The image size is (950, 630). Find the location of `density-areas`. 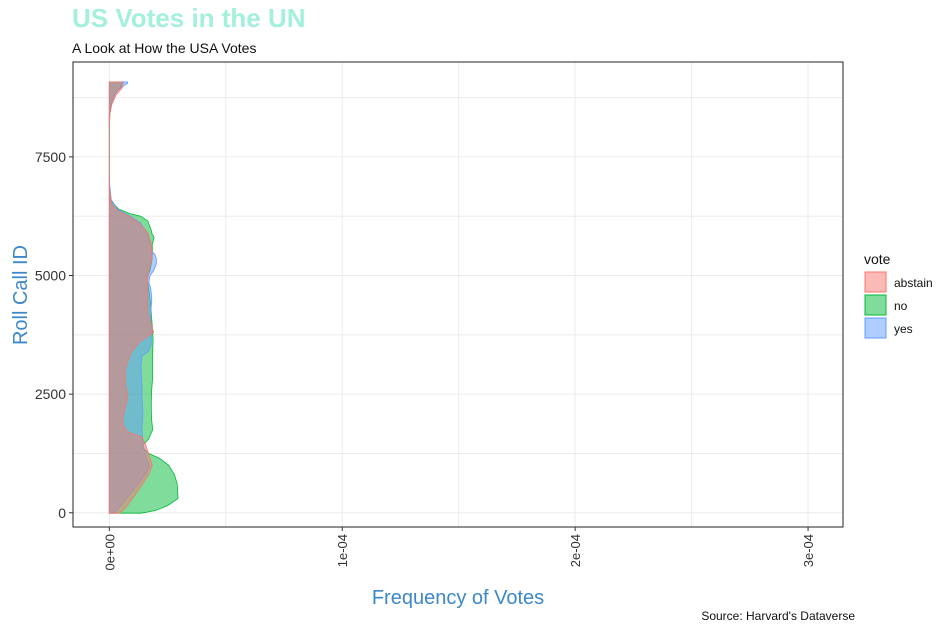

density-areas is located at coordinates (143, 297).